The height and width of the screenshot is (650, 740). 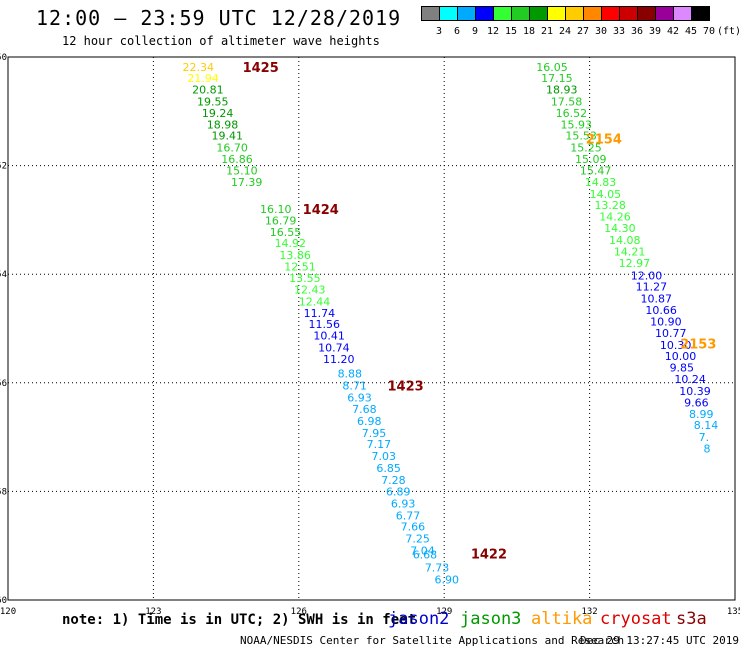 What do you see at coordinates (493, 31) in the screenshot?
I see `color-legend-label: 12` at bounding box center [493, 31].